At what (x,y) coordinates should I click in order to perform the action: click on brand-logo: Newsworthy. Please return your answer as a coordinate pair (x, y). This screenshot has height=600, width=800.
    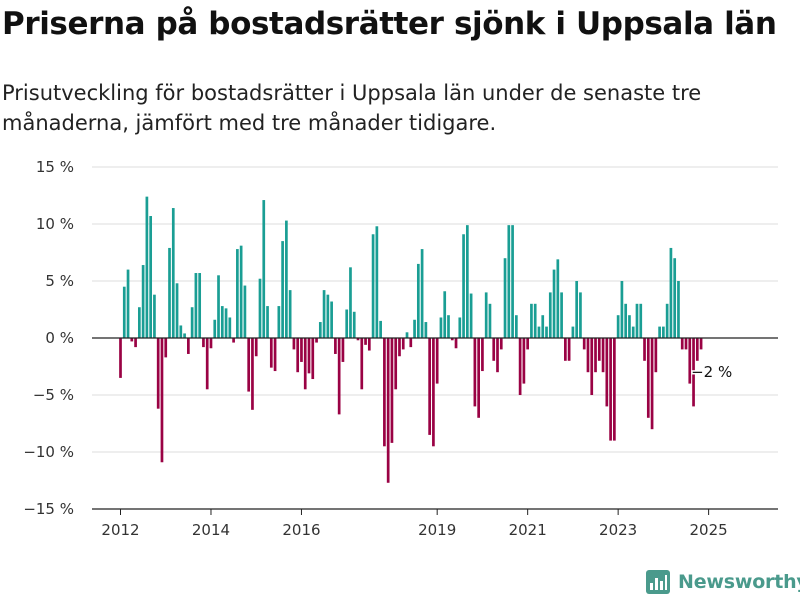
    Looking at the image, I should click on (723, 582).